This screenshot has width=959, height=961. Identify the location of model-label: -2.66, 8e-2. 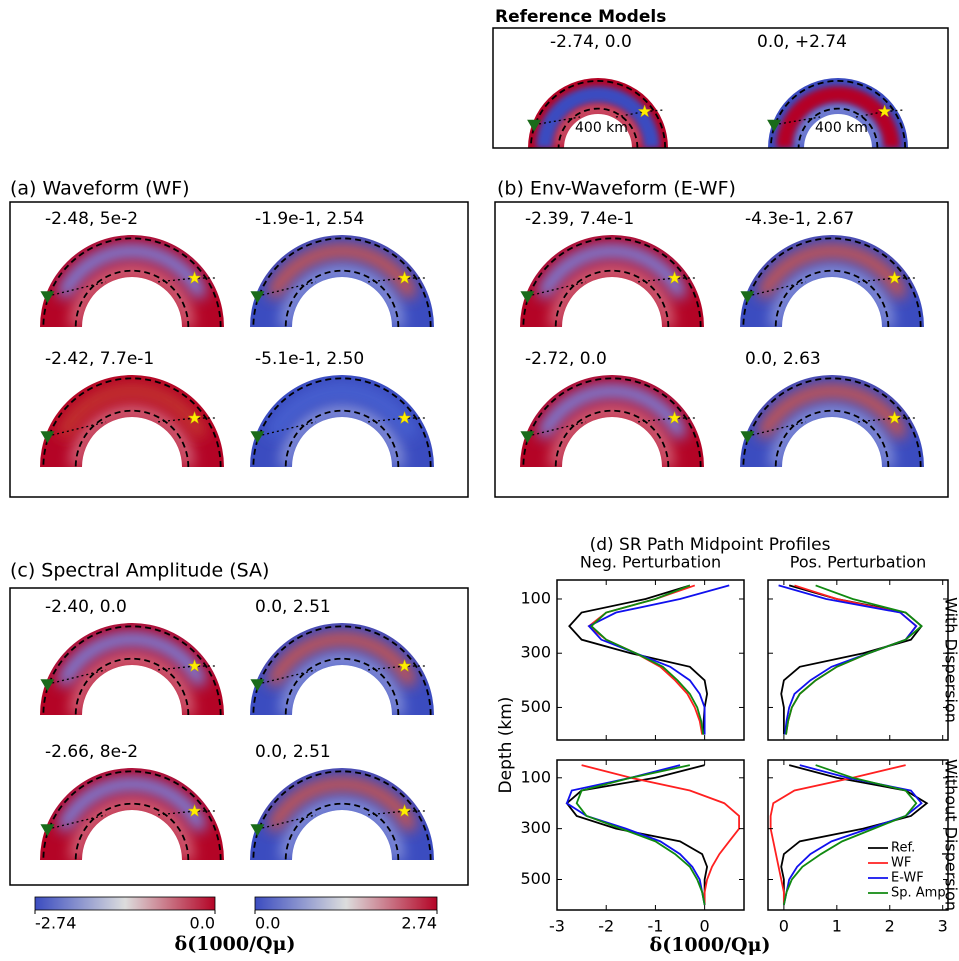
(91, 752).